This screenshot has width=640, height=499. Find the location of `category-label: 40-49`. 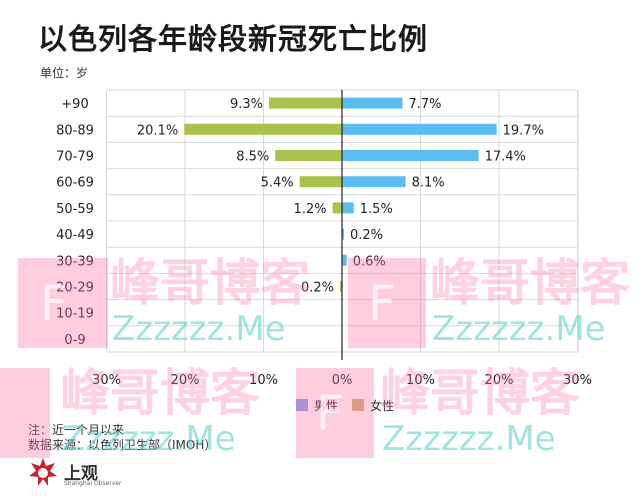

category-label: 40-49 is located at coordinates (75, 235).